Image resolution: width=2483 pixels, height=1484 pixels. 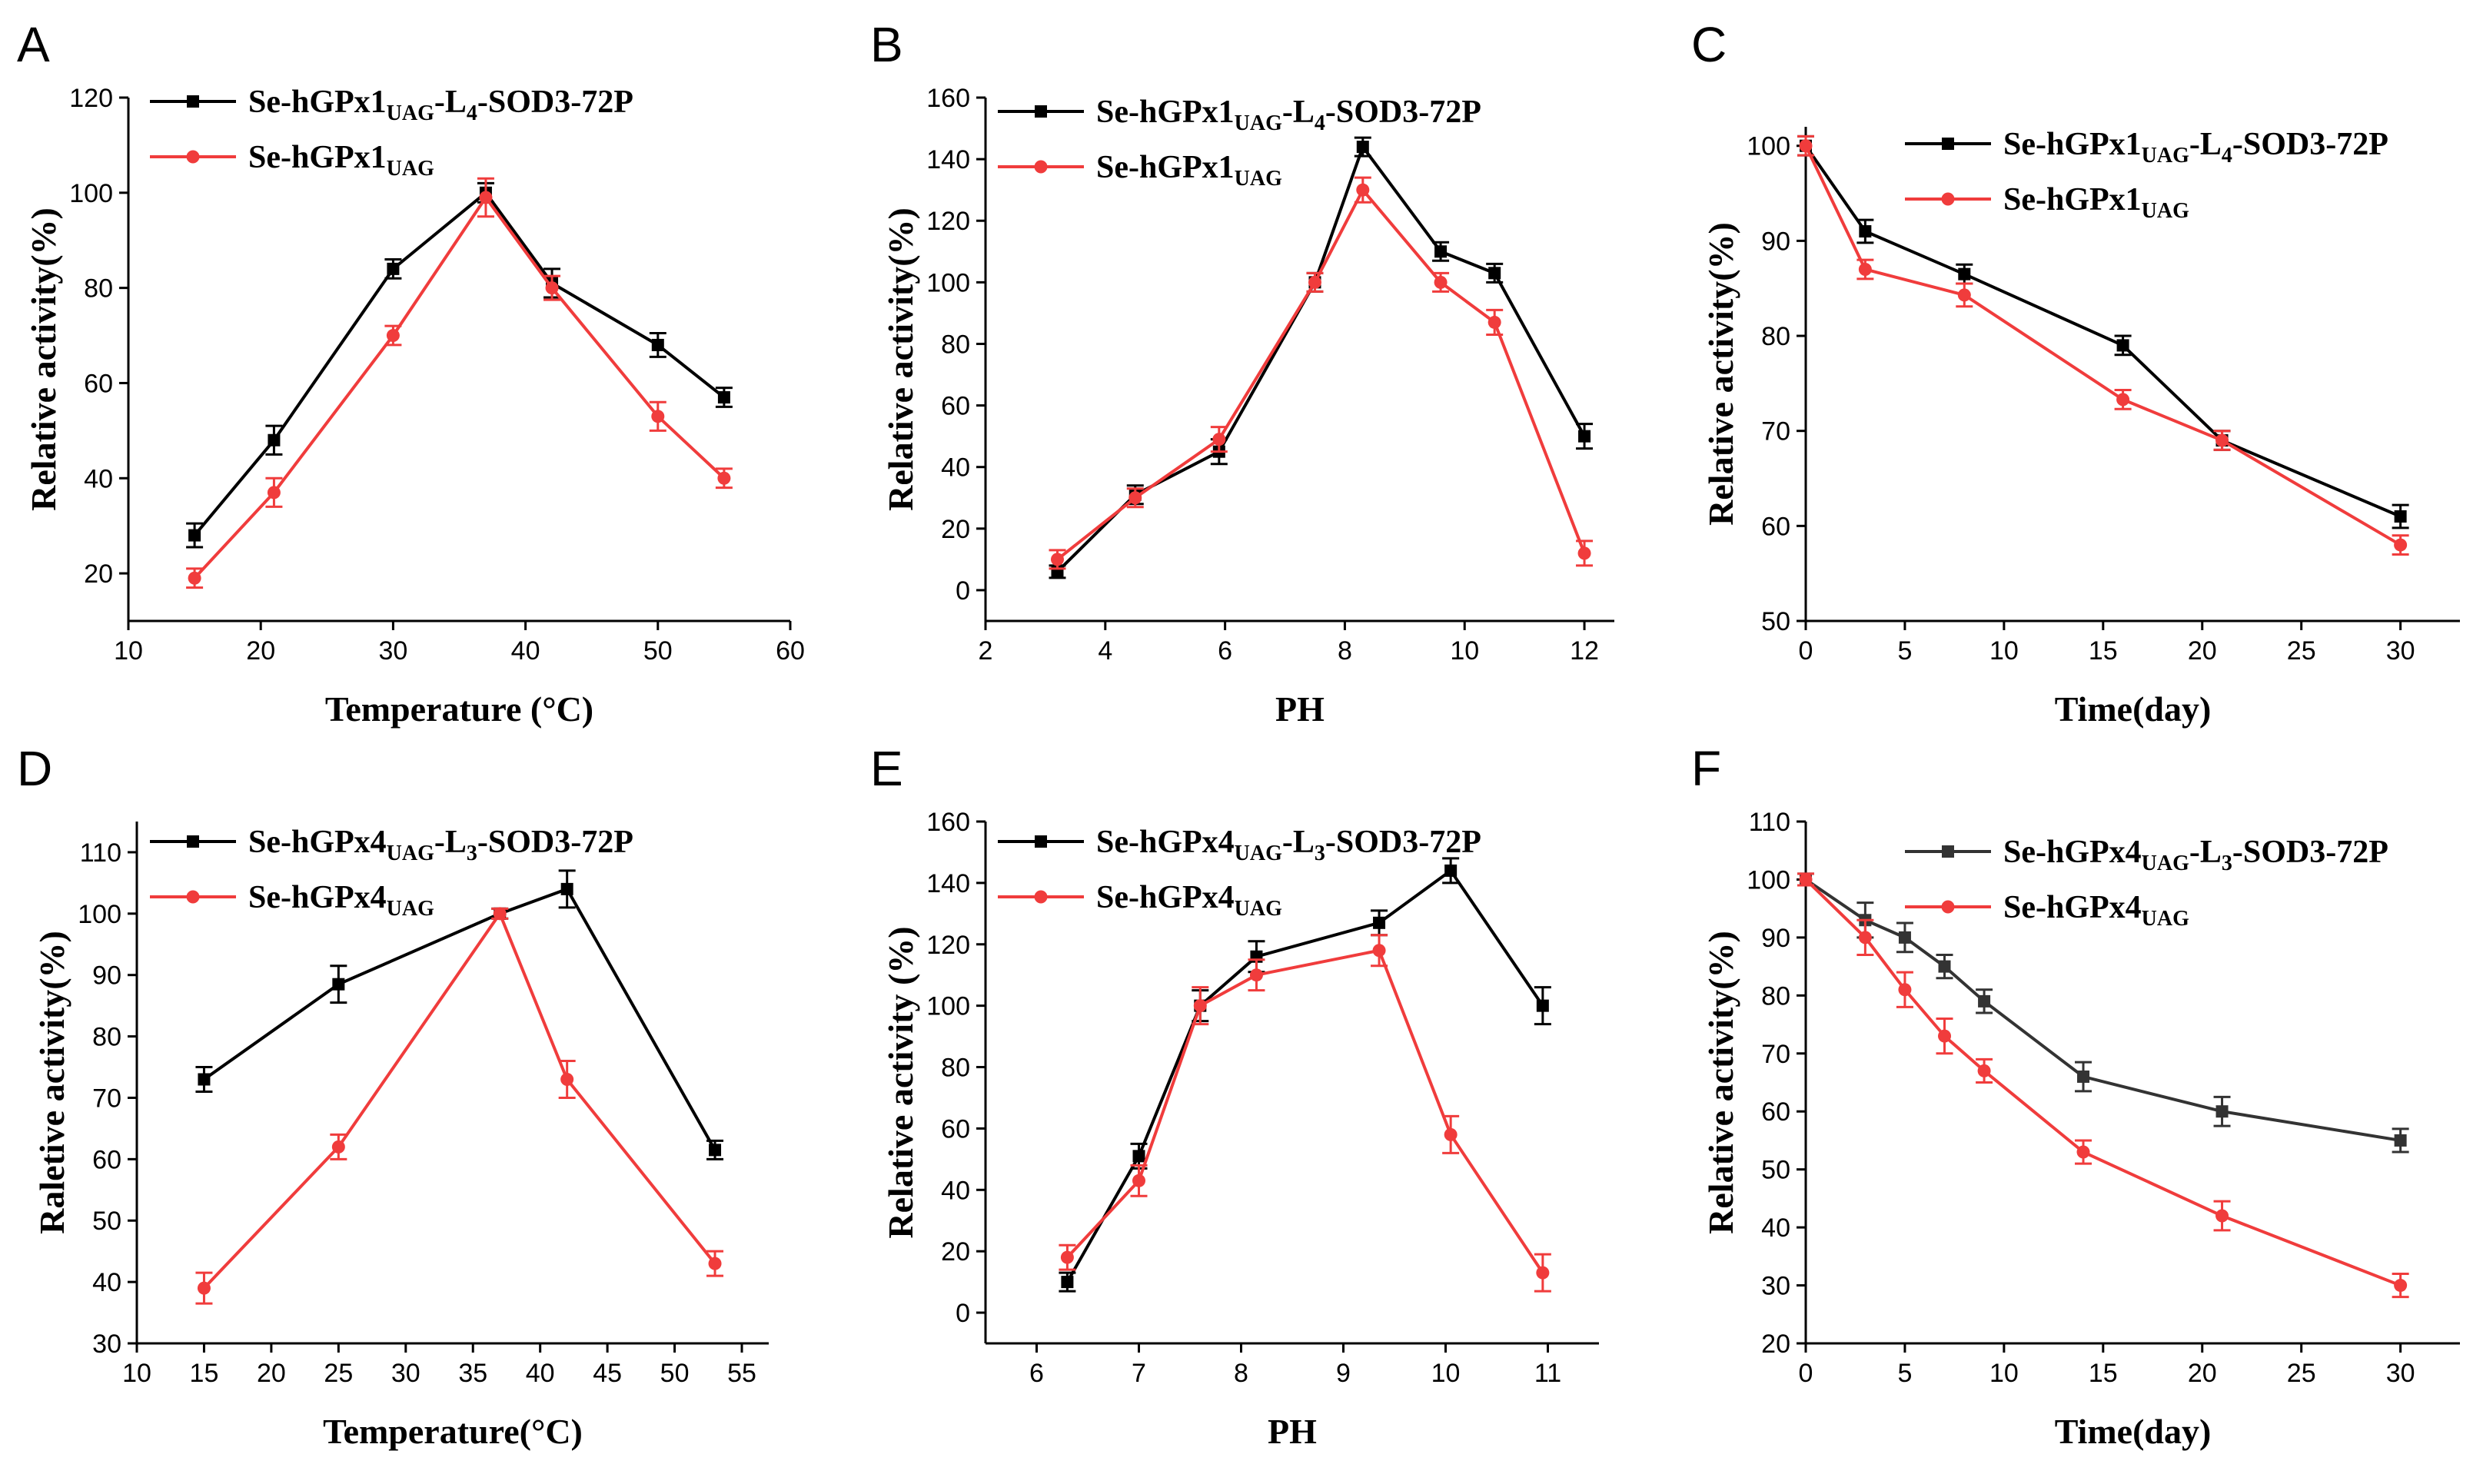 What do you see at coordinates (1105, 651) in the screenshot?
I see `x-tick-label: 4` at bounding box center [1105, 651].